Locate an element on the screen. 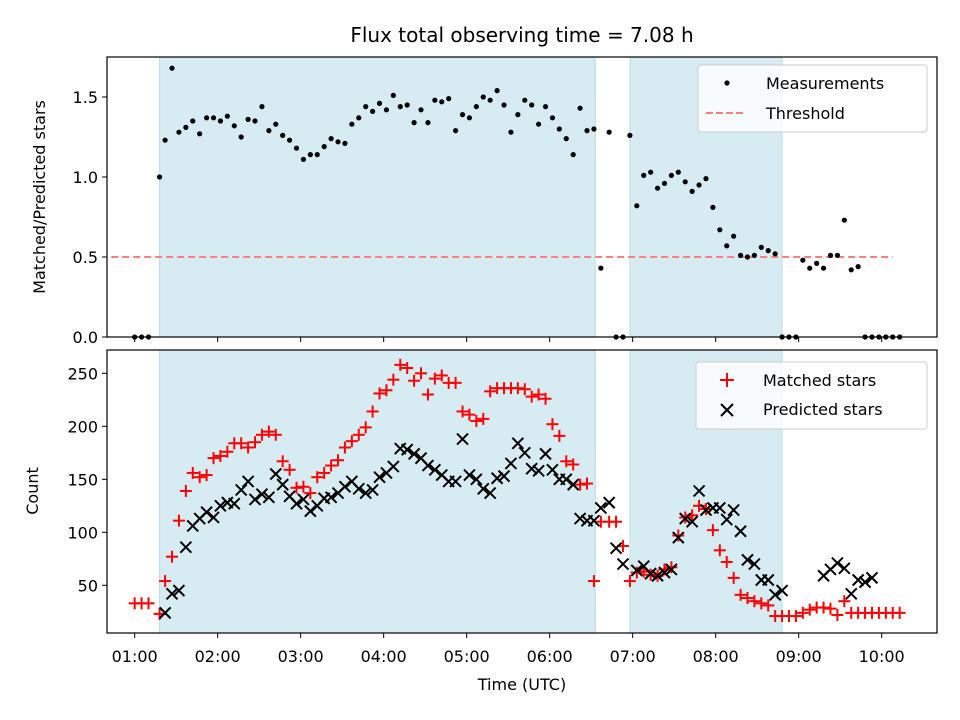 Image resolution: width=960 pixels, height=720 pixels. legend-measurements-marker is located at coordinates (727, 83).